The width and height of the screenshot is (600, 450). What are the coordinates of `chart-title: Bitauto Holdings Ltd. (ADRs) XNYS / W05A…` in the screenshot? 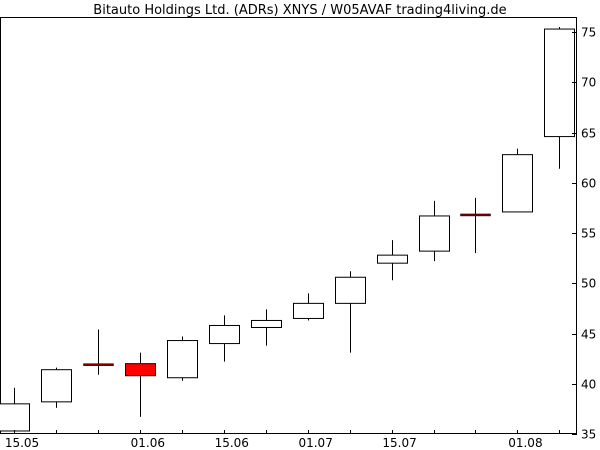 It's located at (299, 10).